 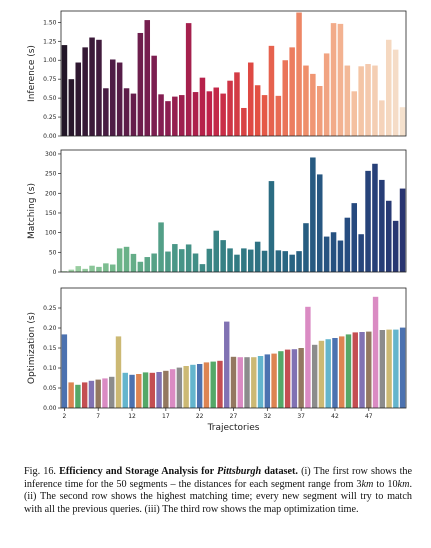 What do you see at coordinates (50, 388) in the screenshot?
I see `y-tick-label-optimization-1: 0.05` at bounding box center [50, 388].